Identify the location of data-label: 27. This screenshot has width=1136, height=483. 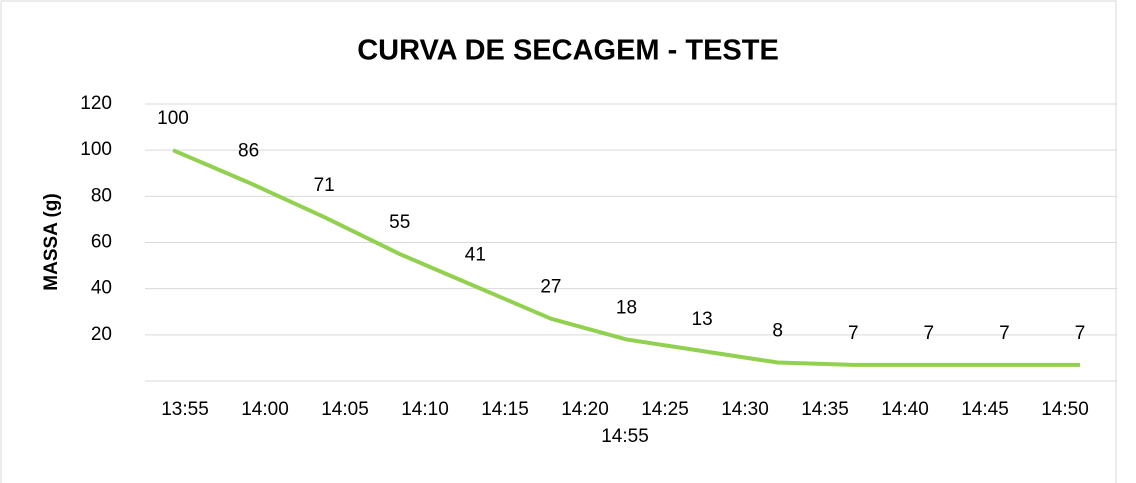
(550, 287).